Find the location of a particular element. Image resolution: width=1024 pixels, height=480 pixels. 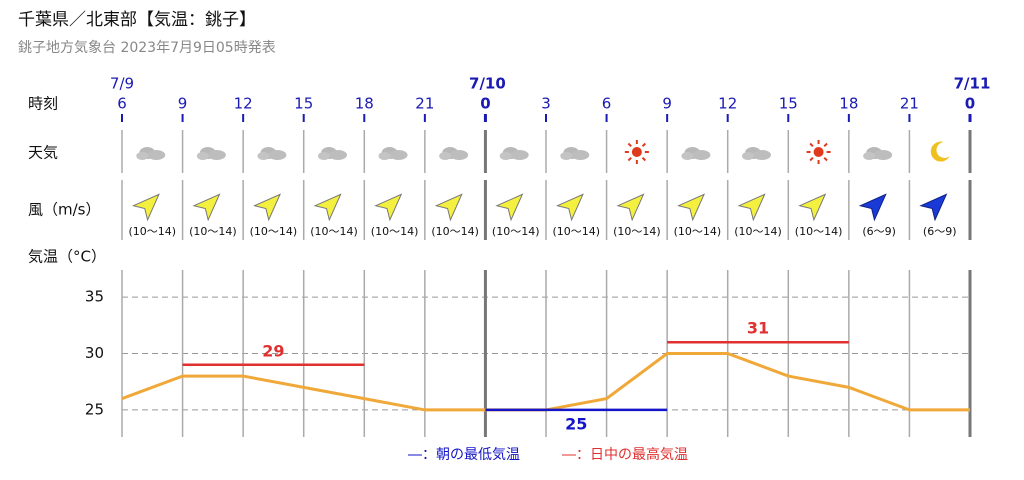

legend-label: ―：朝の最低気温 is located at coordinates (464, 455).